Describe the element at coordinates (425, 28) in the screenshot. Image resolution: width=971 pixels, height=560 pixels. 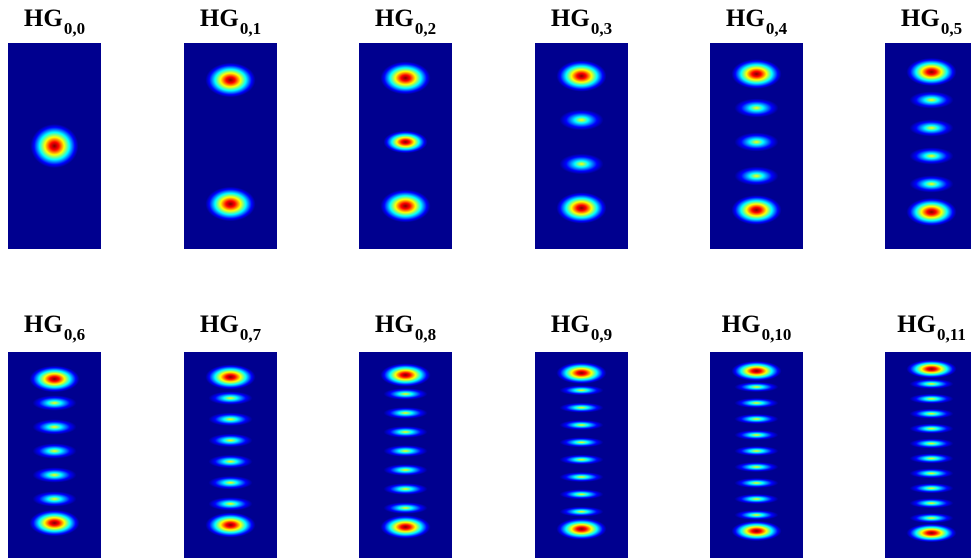
I see `mode-label-subscript: 0,2` at that location.